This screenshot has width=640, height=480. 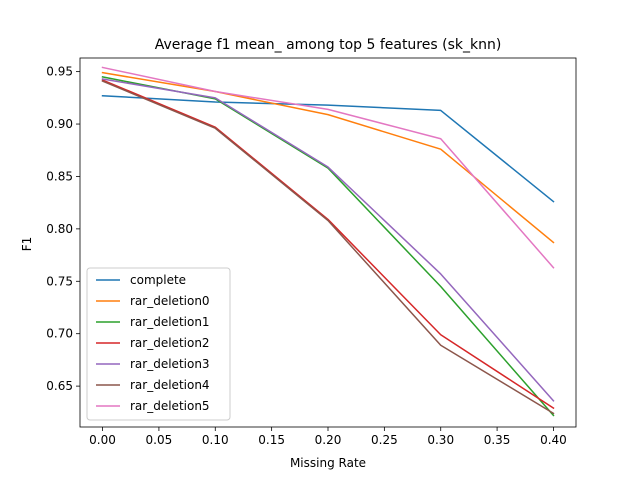 What do you see at coordinates (59, 124) in the screenshot?
I see `y-tick-label: 0.90` at bounding box center [59, 124].